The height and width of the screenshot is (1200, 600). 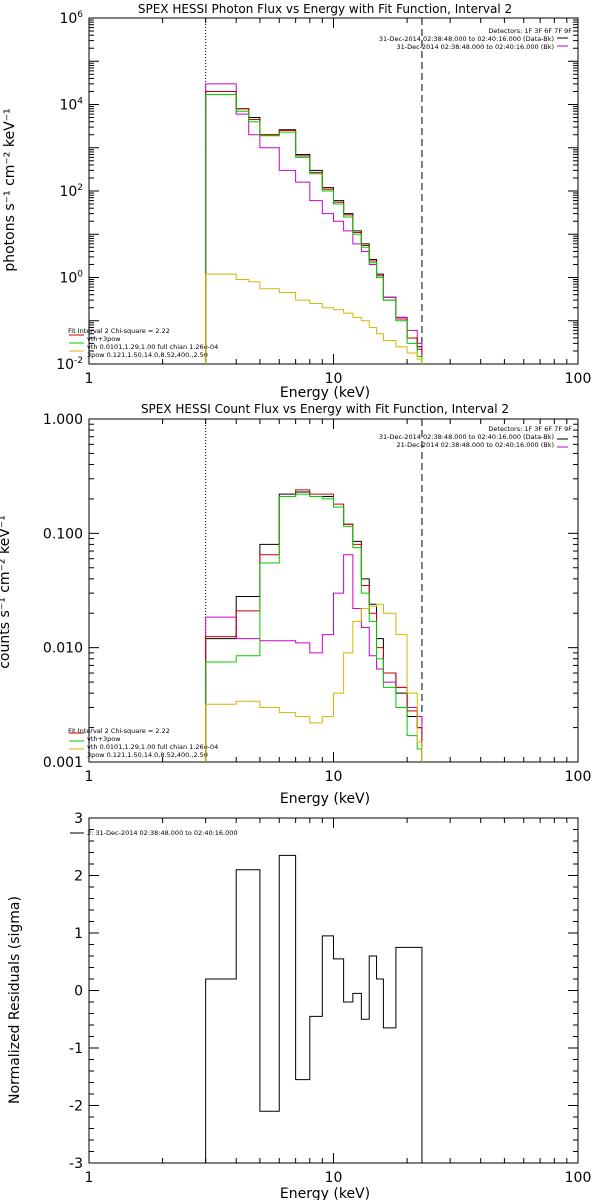 I want to click on count-series-4-step-line, so click(x=314, y=682).